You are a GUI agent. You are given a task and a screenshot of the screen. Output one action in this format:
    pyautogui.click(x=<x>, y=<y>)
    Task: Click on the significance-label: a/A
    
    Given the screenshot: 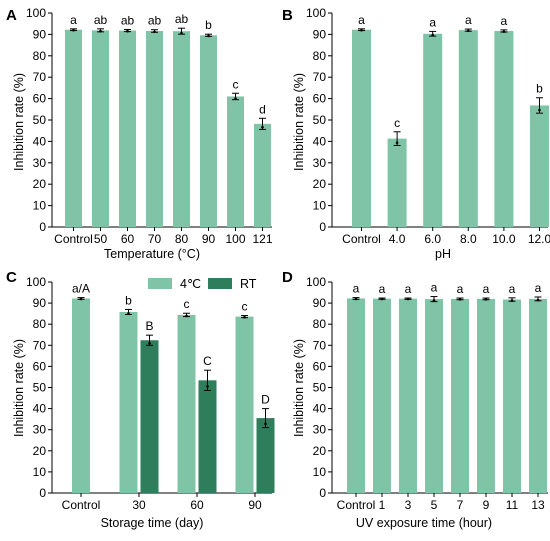 What is the action you would take?
    pyautogui.click(x=81, y=289)
    